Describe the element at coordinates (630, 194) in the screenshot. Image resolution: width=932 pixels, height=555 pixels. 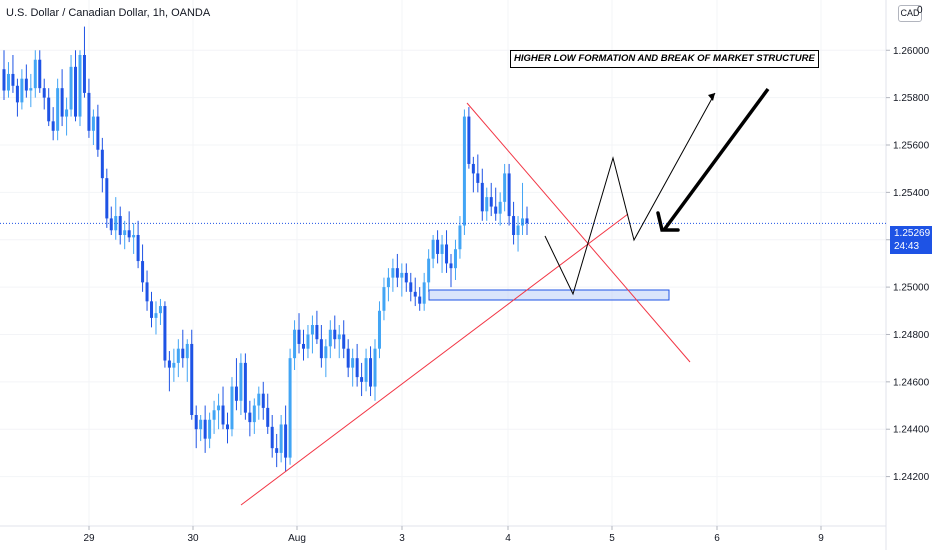
I see `projected-price-path` at that location.